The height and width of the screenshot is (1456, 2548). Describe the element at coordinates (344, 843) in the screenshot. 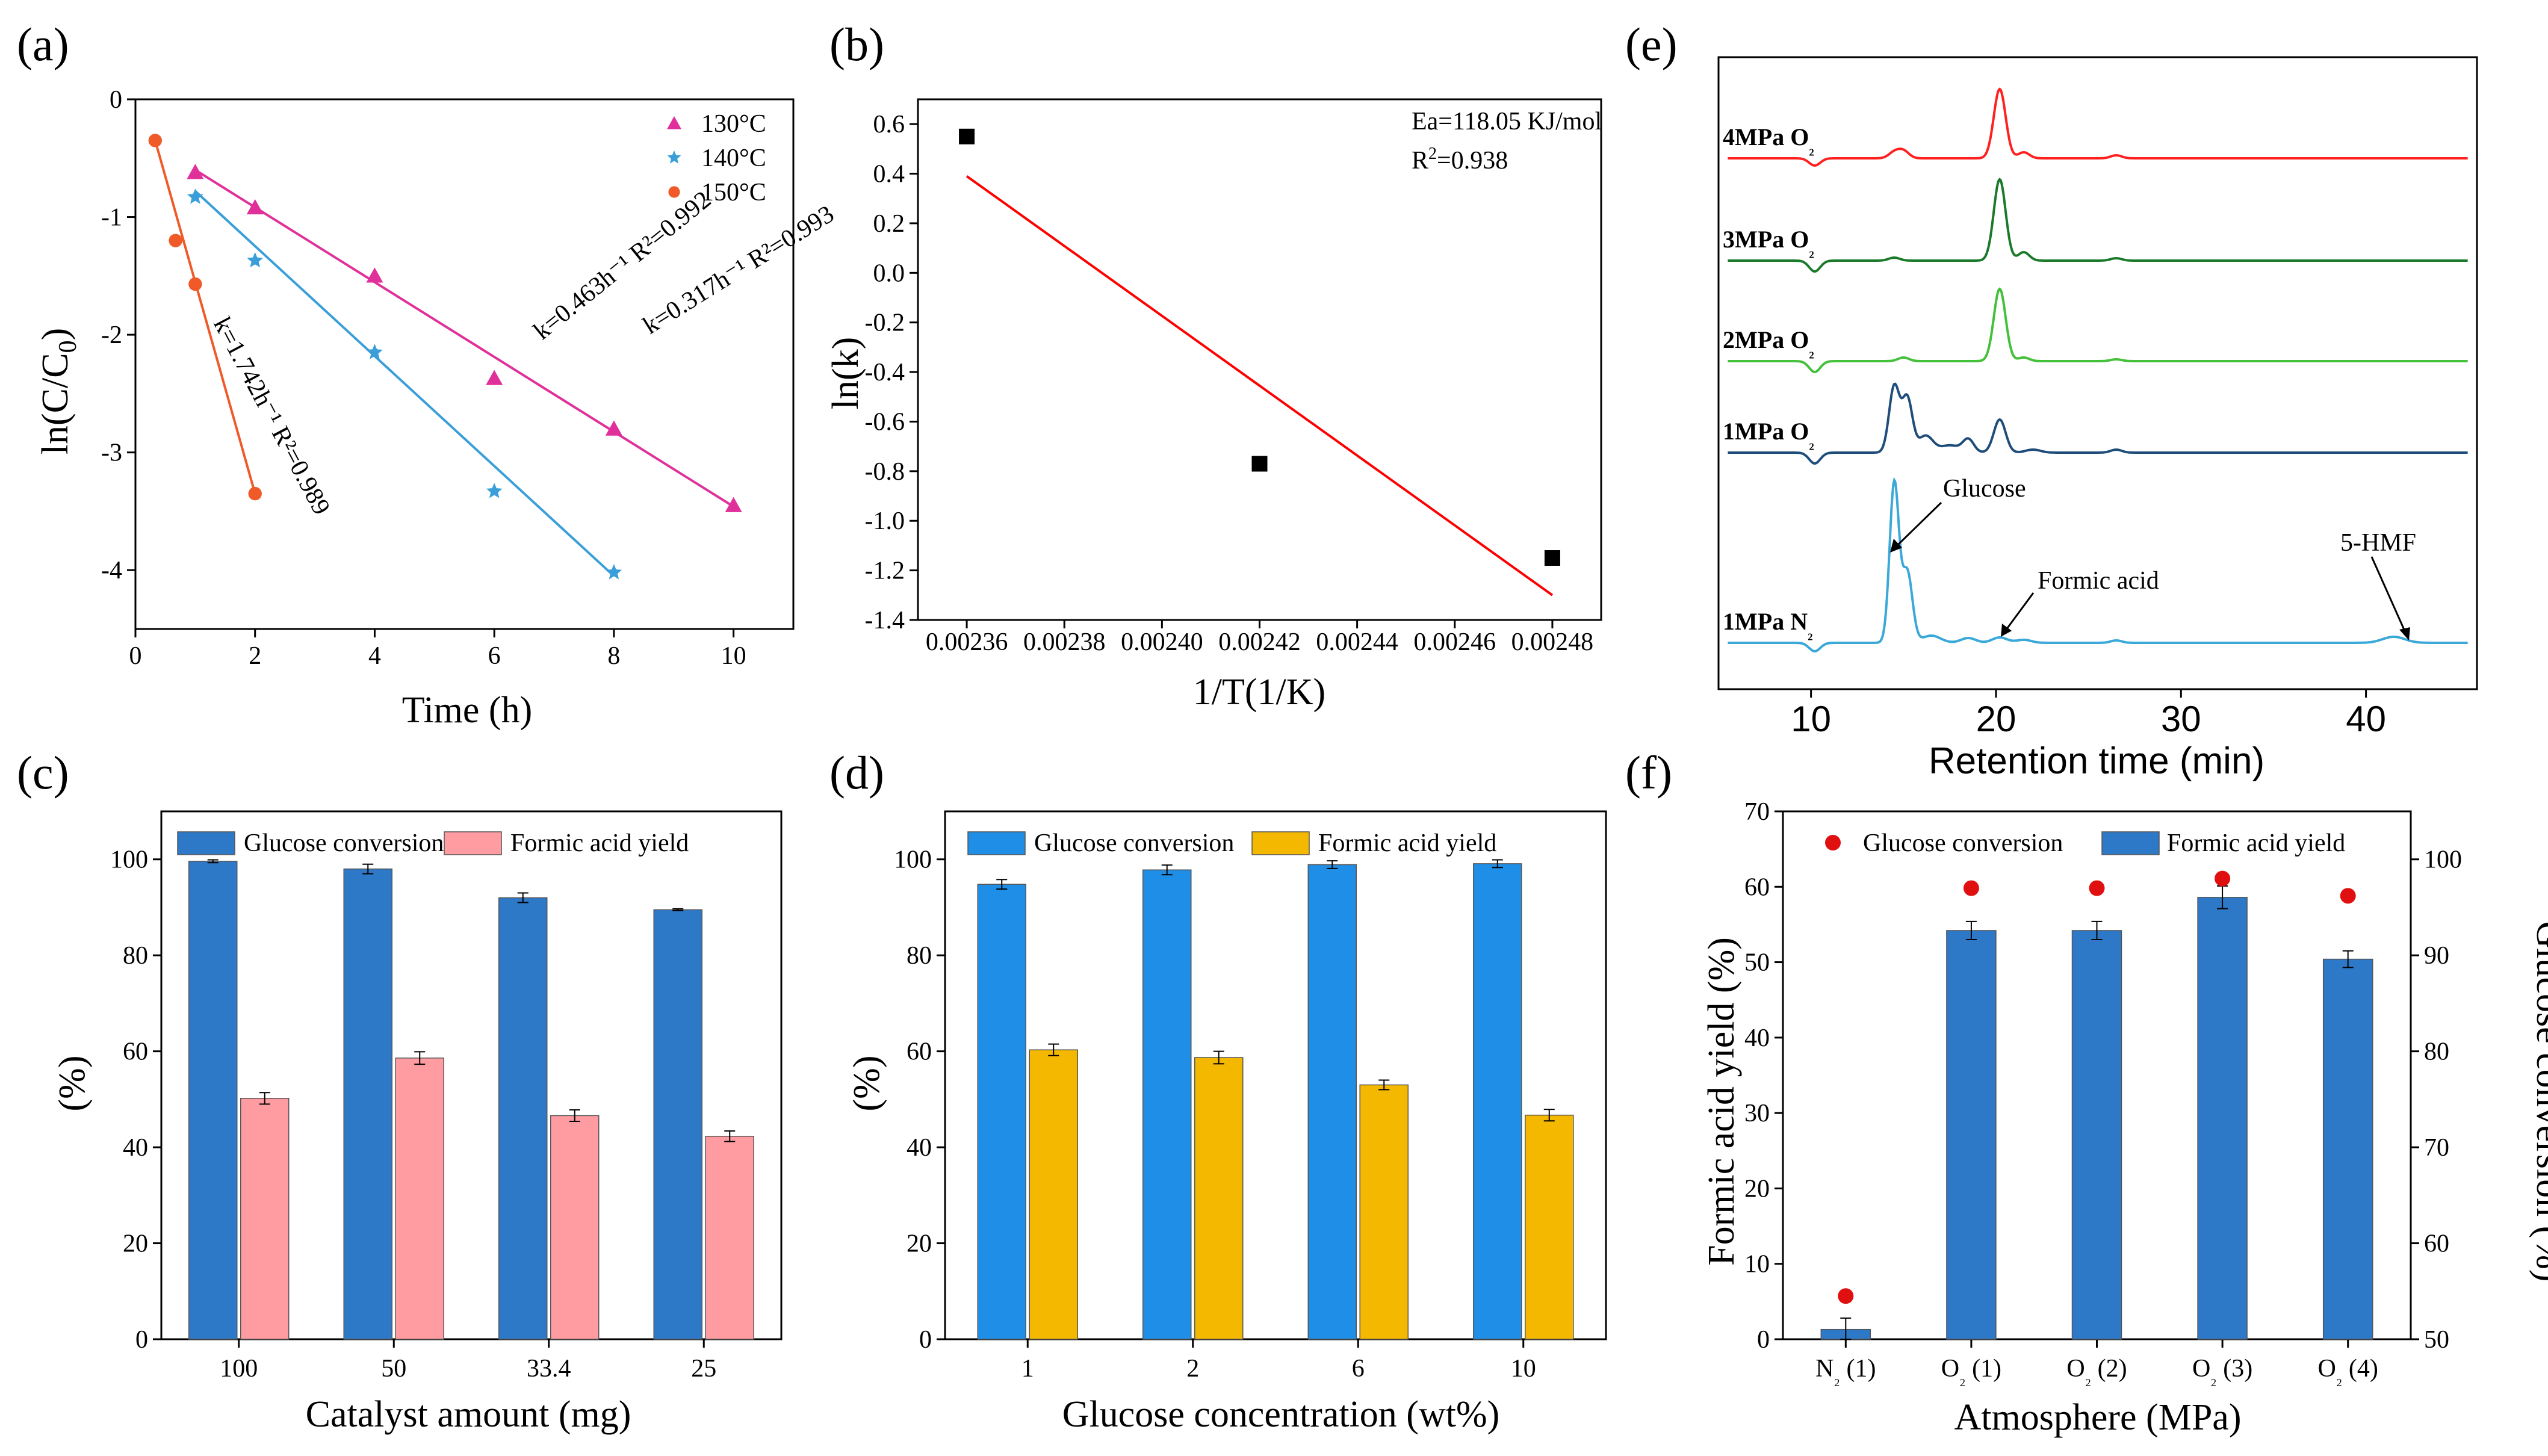

I see `c-legend-label: Glucose conversion` at that location.